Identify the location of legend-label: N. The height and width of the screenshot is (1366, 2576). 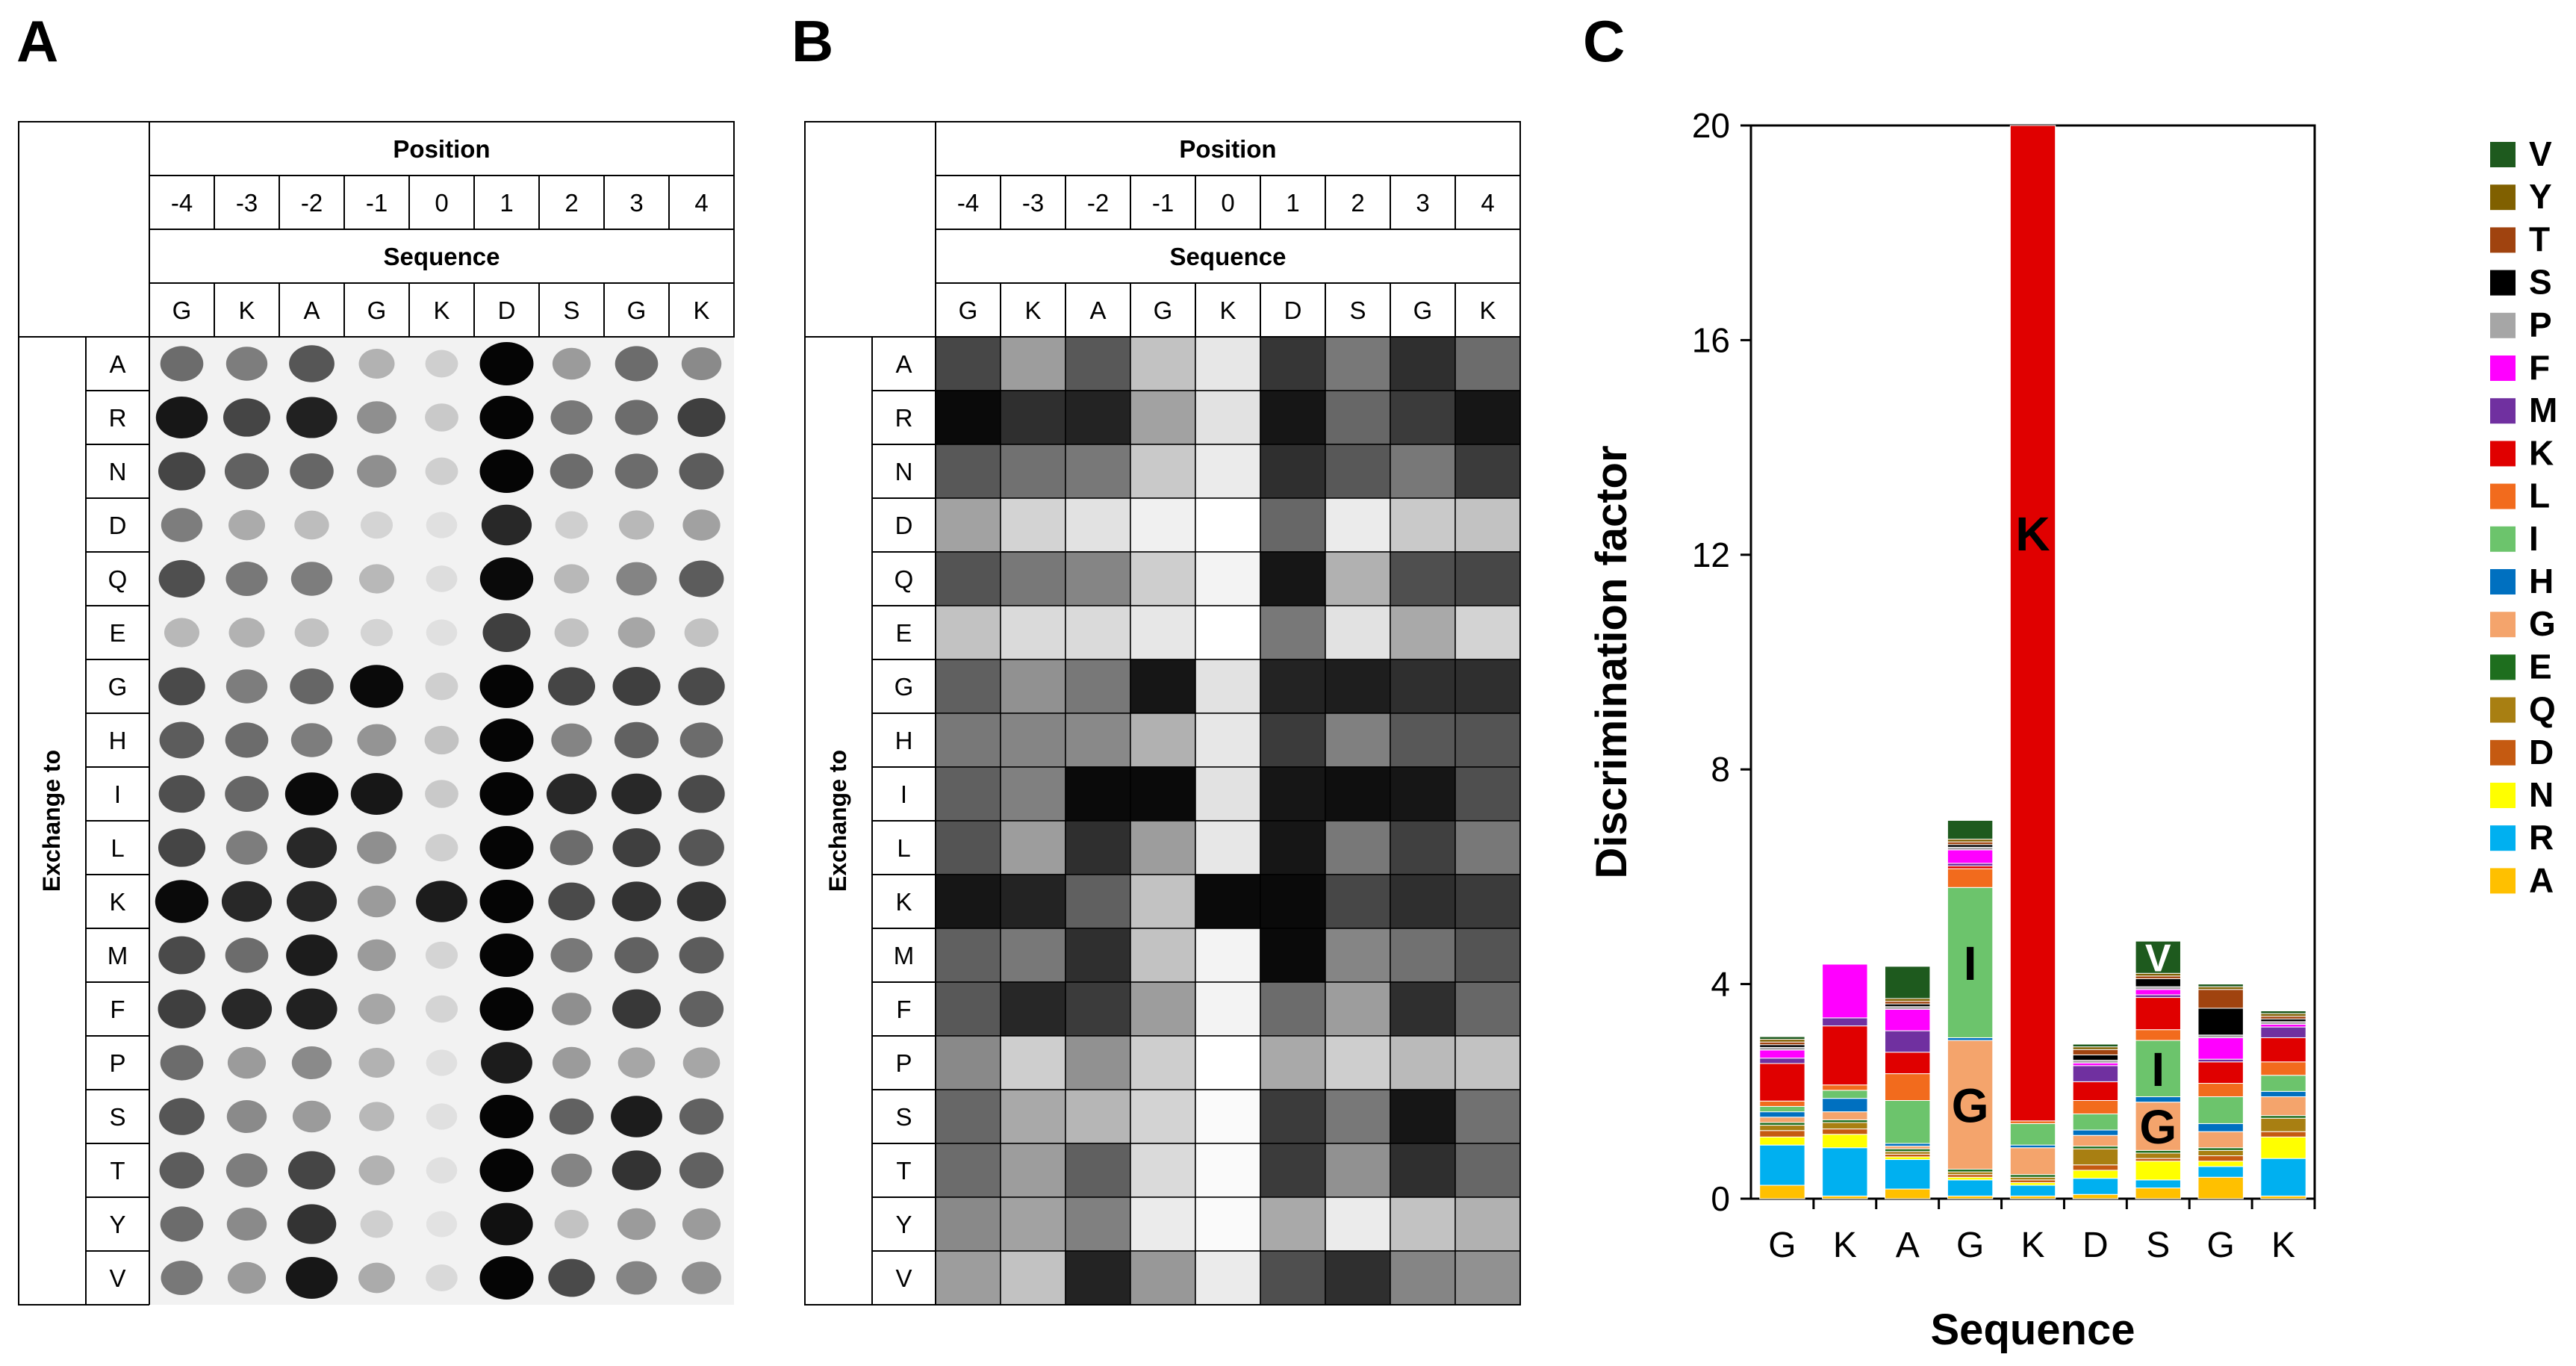
(2541, 794).